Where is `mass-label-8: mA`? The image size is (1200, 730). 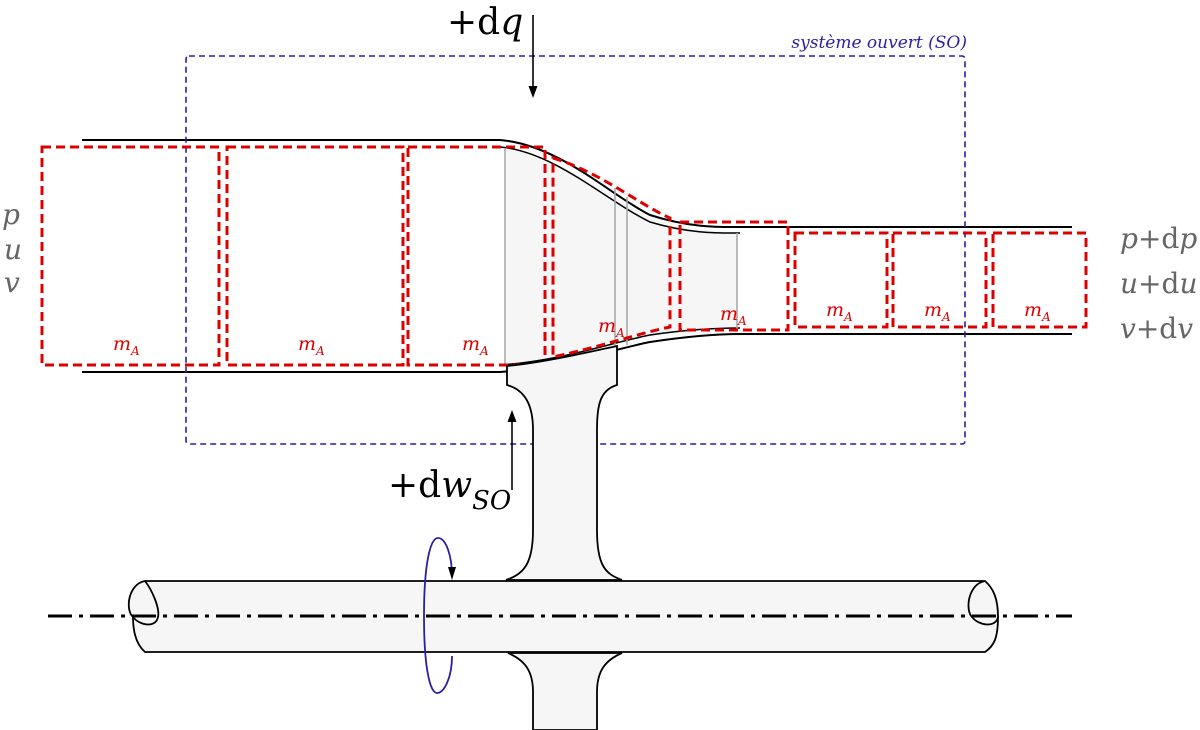 mass-label-8: mA is located at coordinates (1037, 311).